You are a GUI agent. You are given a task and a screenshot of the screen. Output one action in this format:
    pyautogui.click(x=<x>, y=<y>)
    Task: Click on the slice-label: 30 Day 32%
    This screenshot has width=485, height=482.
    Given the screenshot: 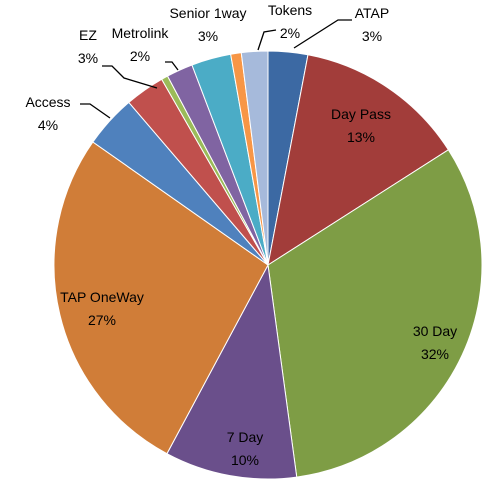 What is the action you would take?
    pyautogui.click(x=435, y=342)
    